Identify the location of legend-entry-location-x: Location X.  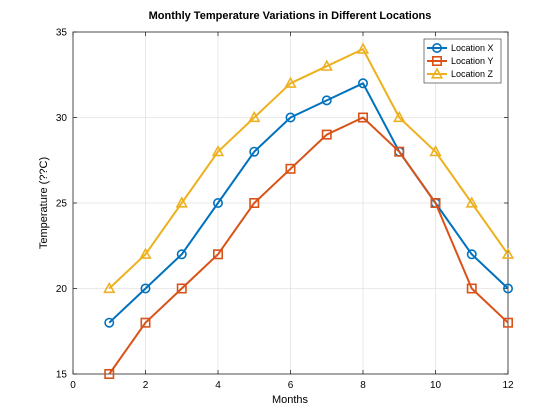
(460, 47).